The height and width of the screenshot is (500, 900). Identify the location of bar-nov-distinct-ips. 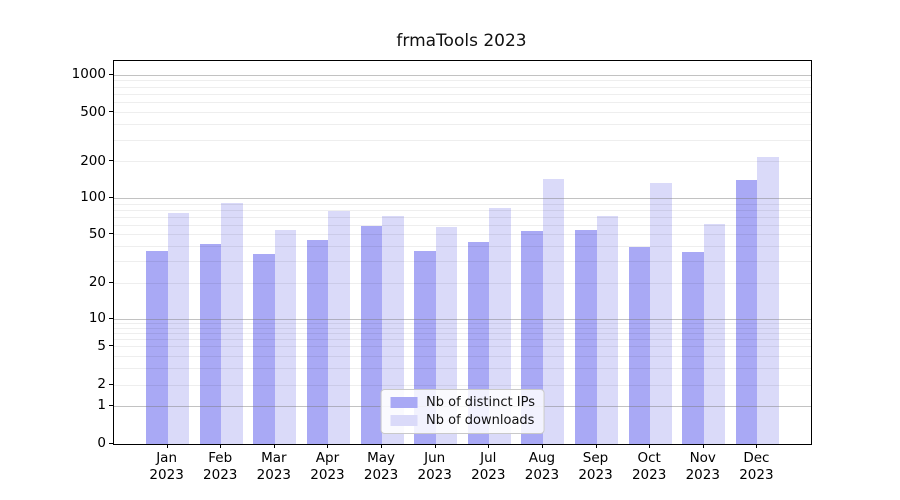
(693, 348).